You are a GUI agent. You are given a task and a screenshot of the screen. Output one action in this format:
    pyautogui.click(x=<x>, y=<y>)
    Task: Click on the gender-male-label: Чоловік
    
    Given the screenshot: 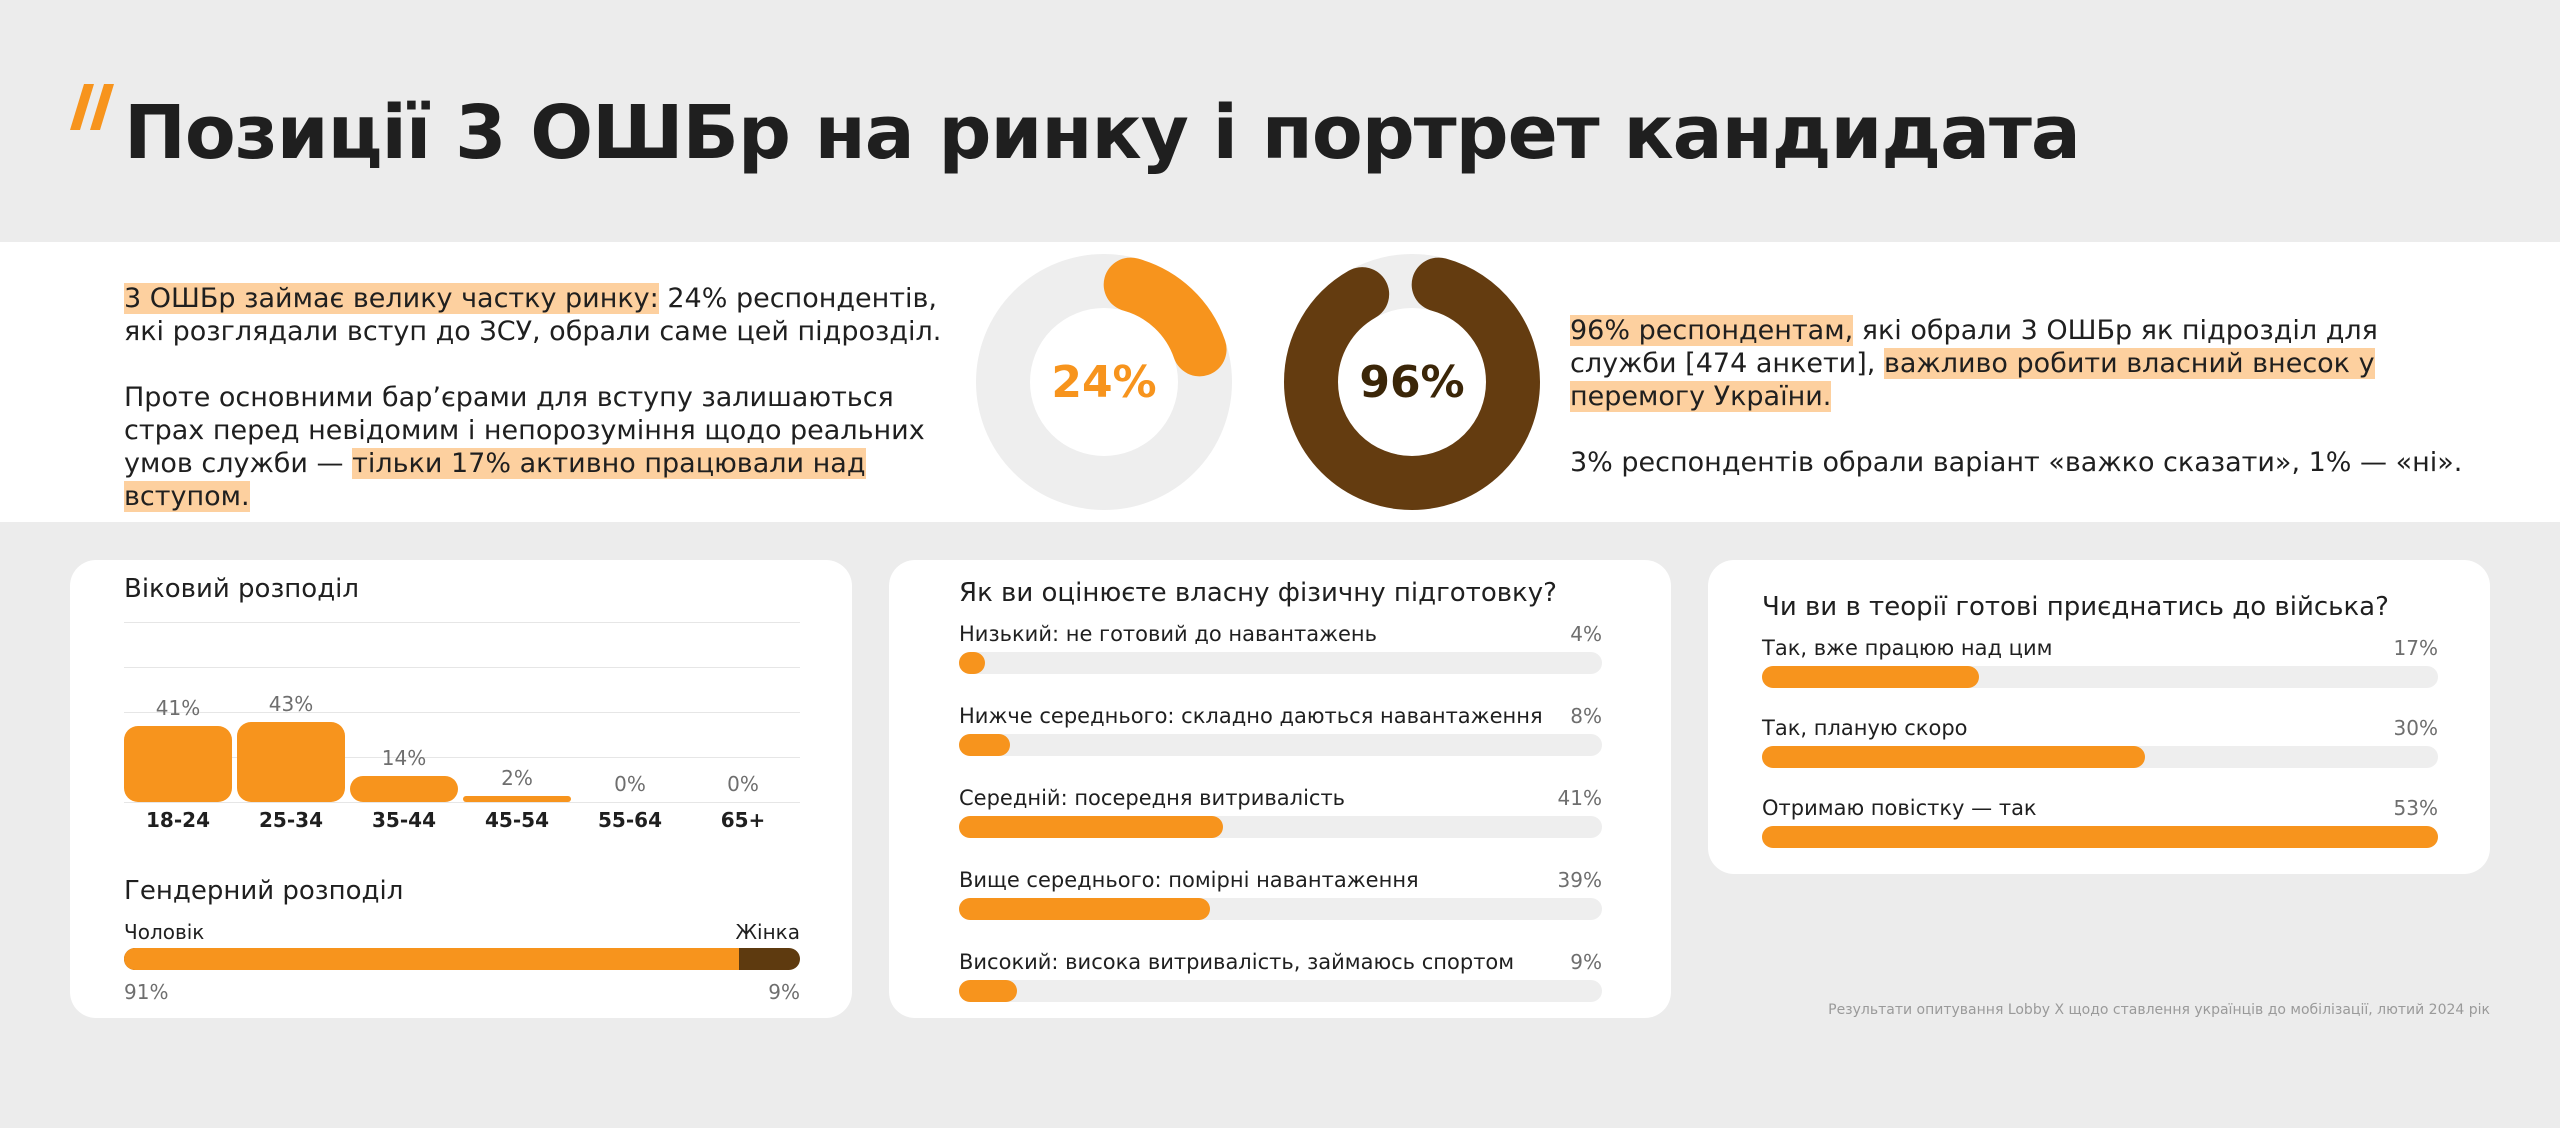 What is the action you would take?
    pyautogui.click(x=164, y=932)
    